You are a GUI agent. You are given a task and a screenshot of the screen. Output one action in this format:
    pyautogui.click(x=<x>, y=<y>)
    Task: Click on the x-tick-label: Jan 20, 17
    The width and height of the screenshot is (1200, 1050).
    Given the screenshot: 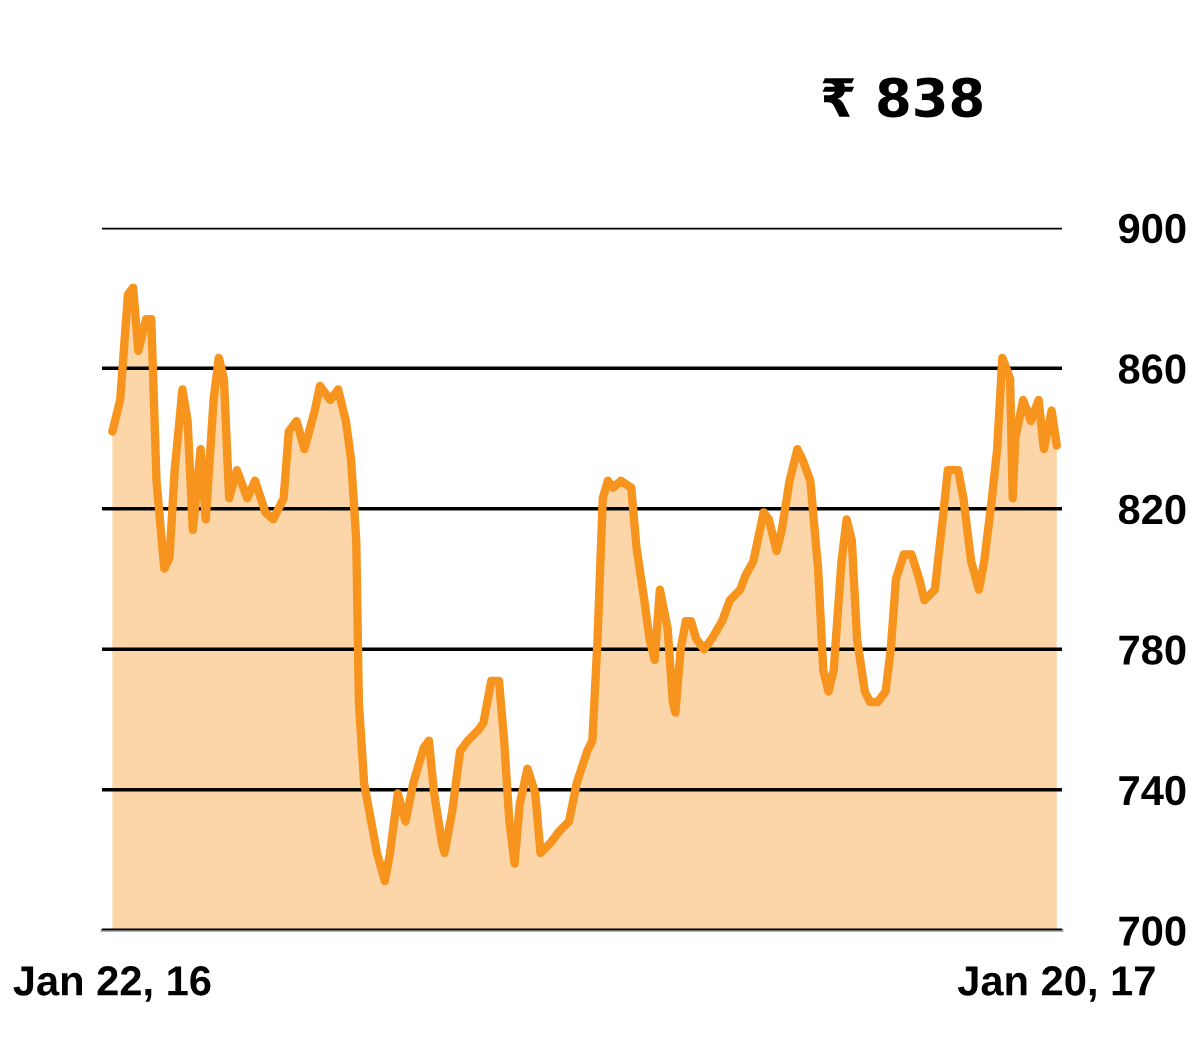 What is the action you would take?
    pyautogui.click(x=1056, y=984)
    